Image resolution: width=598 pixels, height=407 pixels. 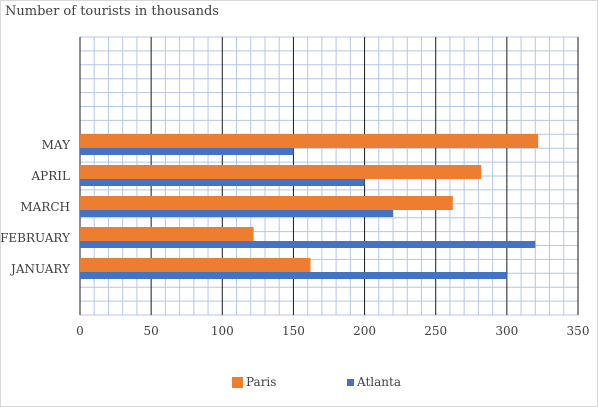 I want to click on x-tick-label: 50, so click(x=151, y=331).